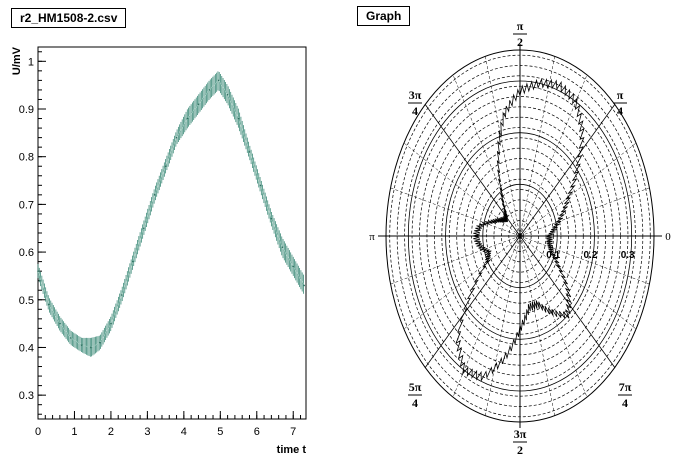  Describe the element at coordinates (625, 387) in the screenshot. I see `angle-label-numerator: 7π` at that location.